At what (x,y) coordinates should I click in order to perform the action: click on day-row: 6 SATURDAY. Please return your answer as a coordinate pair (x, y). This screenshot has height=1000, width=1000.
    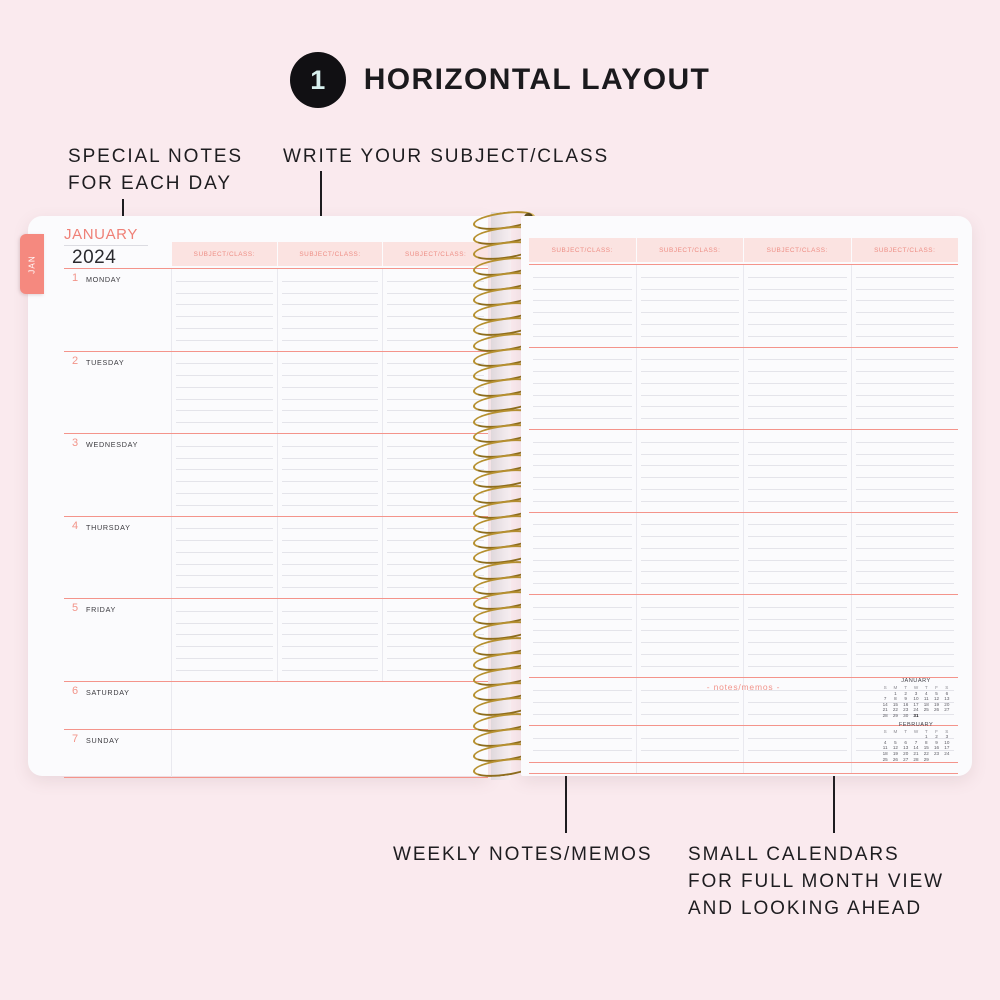
    Looking at the image, I should click on (276, 705).